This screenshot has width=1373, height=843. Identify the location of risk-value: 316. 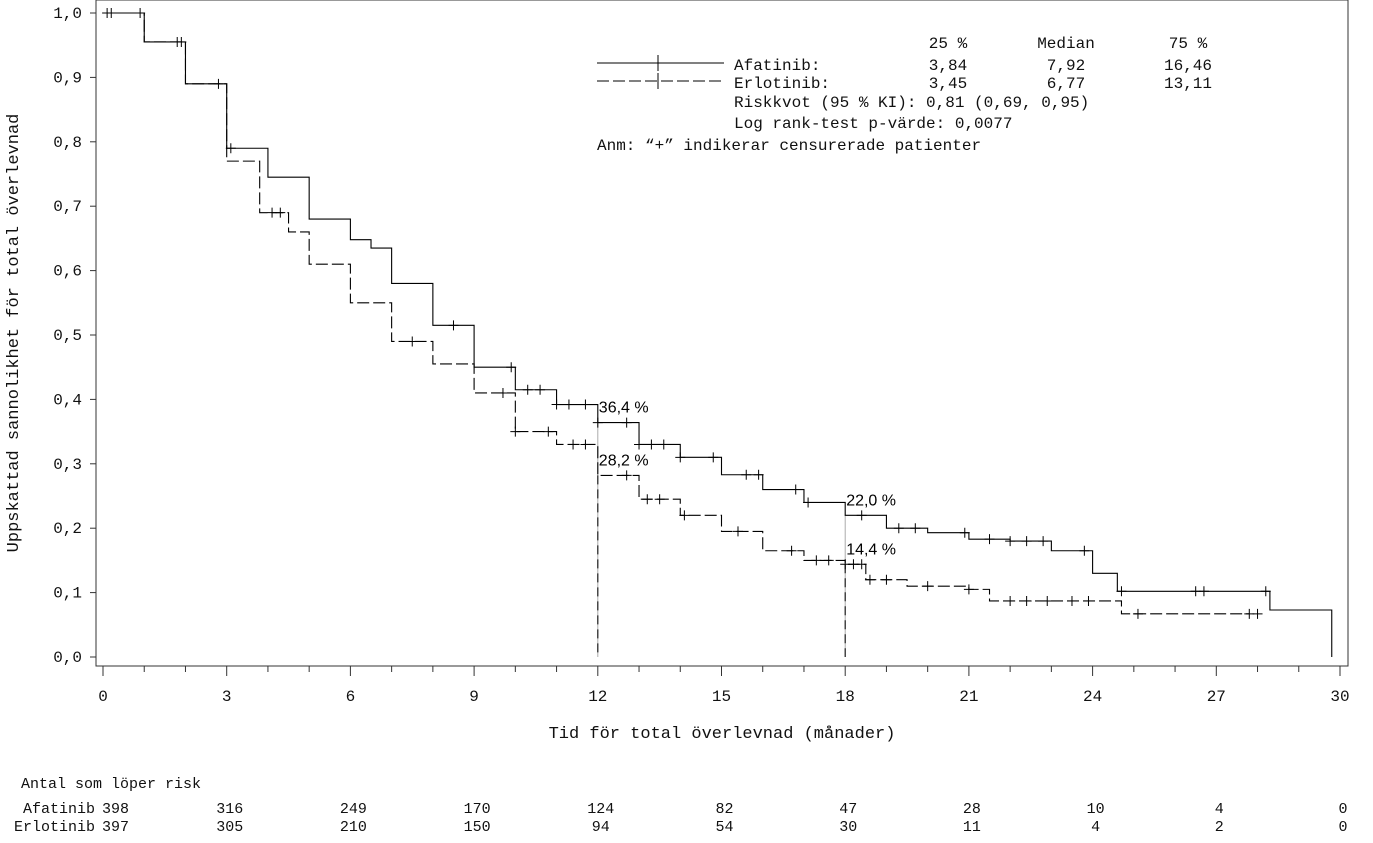
(229, 809).